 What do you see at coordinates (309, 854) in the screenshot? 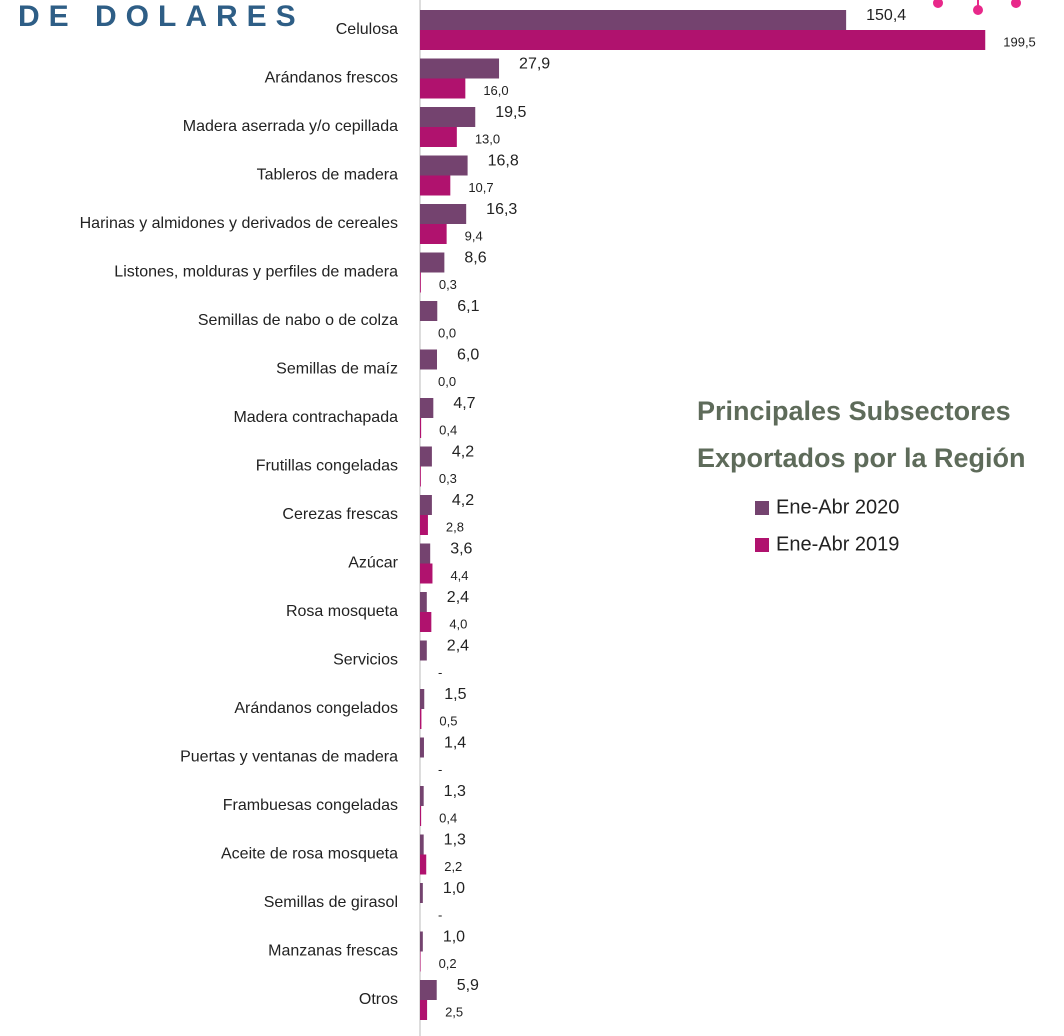
I see `category-label: Aceite de rosa mosqueta` at bounding box center [309, 854].